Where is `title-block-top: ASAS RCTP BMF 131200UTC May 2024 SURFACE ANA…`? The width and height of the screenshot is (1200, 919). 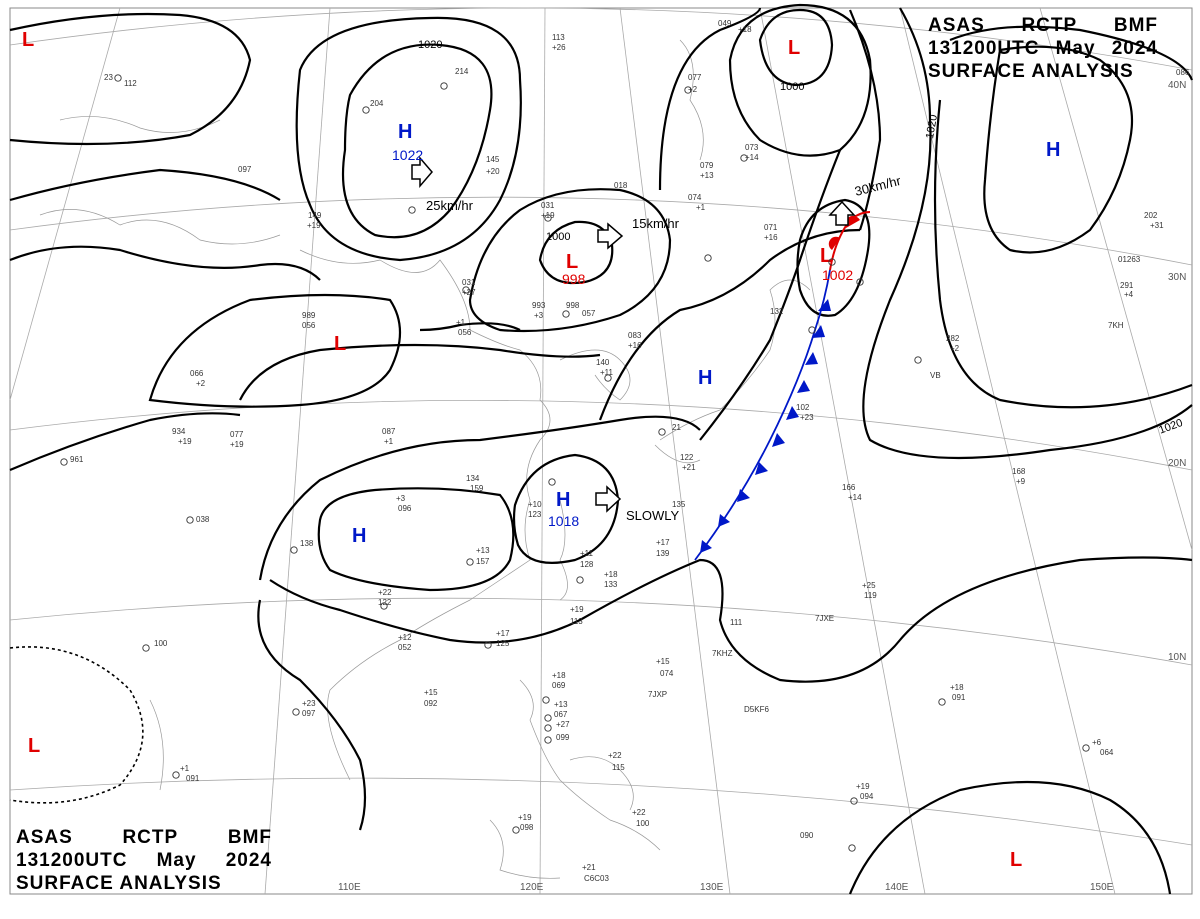 title-block-top: ASAS RCTP BMF 131200UTC May 2024 SURFACE ANA… is located at coordinates (1043, 48).